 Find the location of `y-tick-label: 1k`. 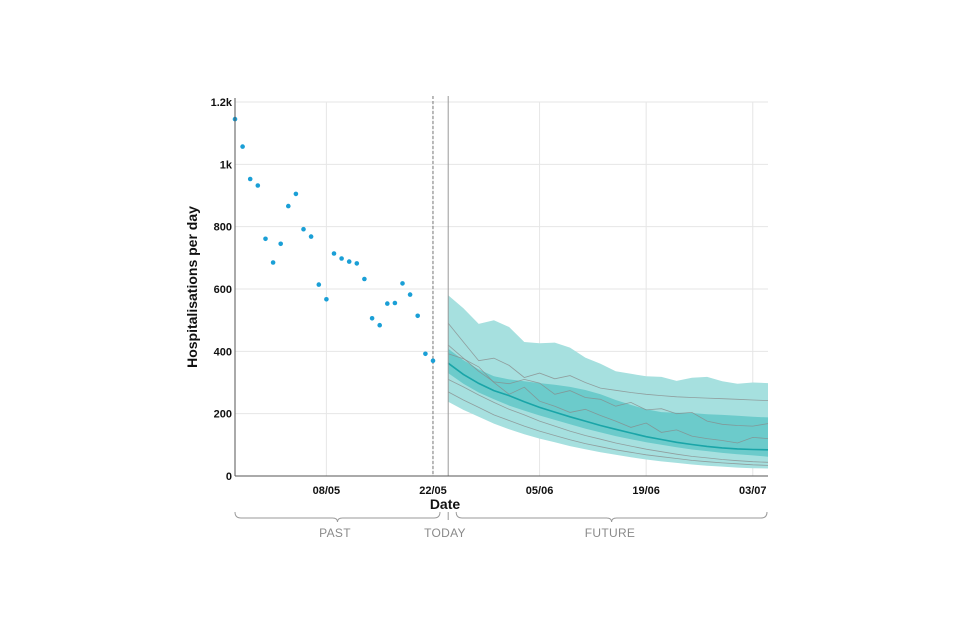

y-tick-label: 1k is located at coordinates (226, 165).